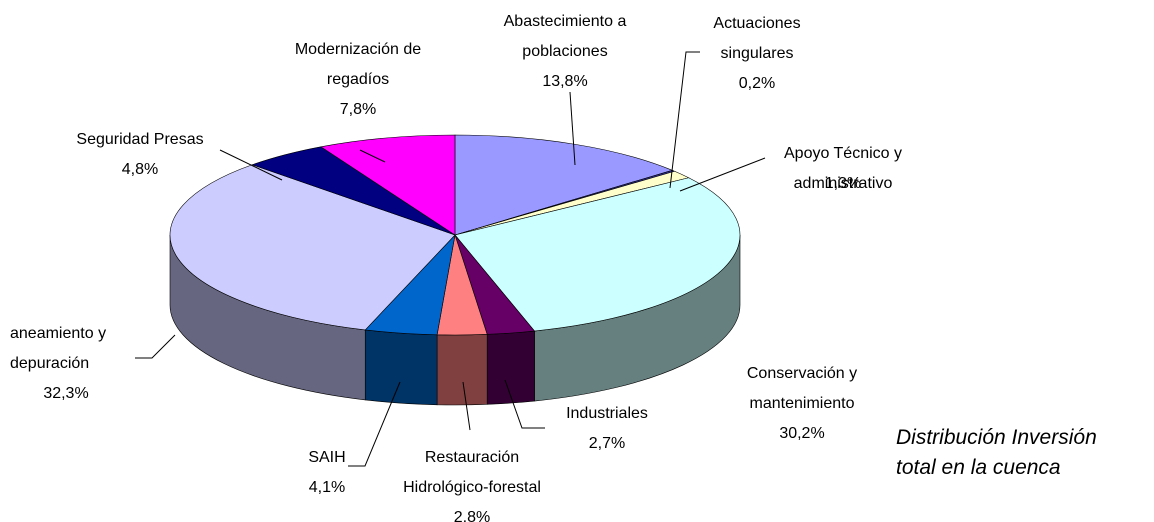 This screenshot has width=1154, height=522. I want to click on slice-label: Conservación y mantenimiento, so click(802, 388).